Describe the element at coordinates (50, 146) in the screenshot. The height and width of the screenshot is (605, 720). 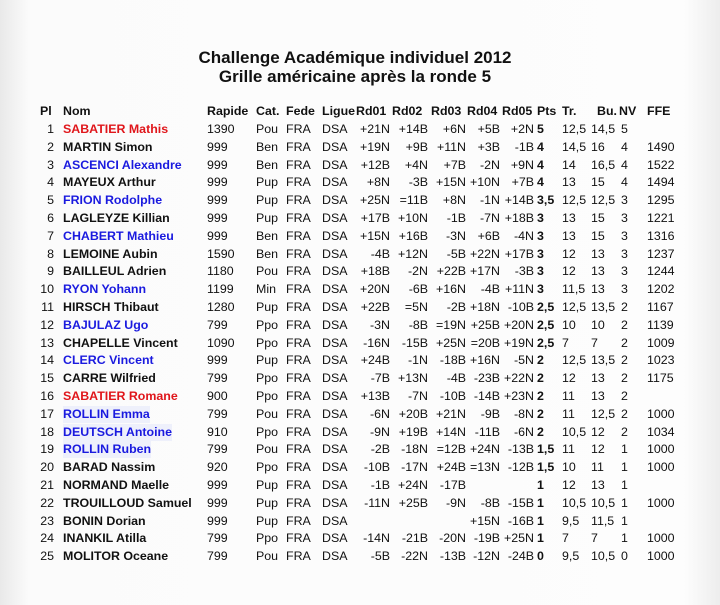
I see `rank: 2` at that location.